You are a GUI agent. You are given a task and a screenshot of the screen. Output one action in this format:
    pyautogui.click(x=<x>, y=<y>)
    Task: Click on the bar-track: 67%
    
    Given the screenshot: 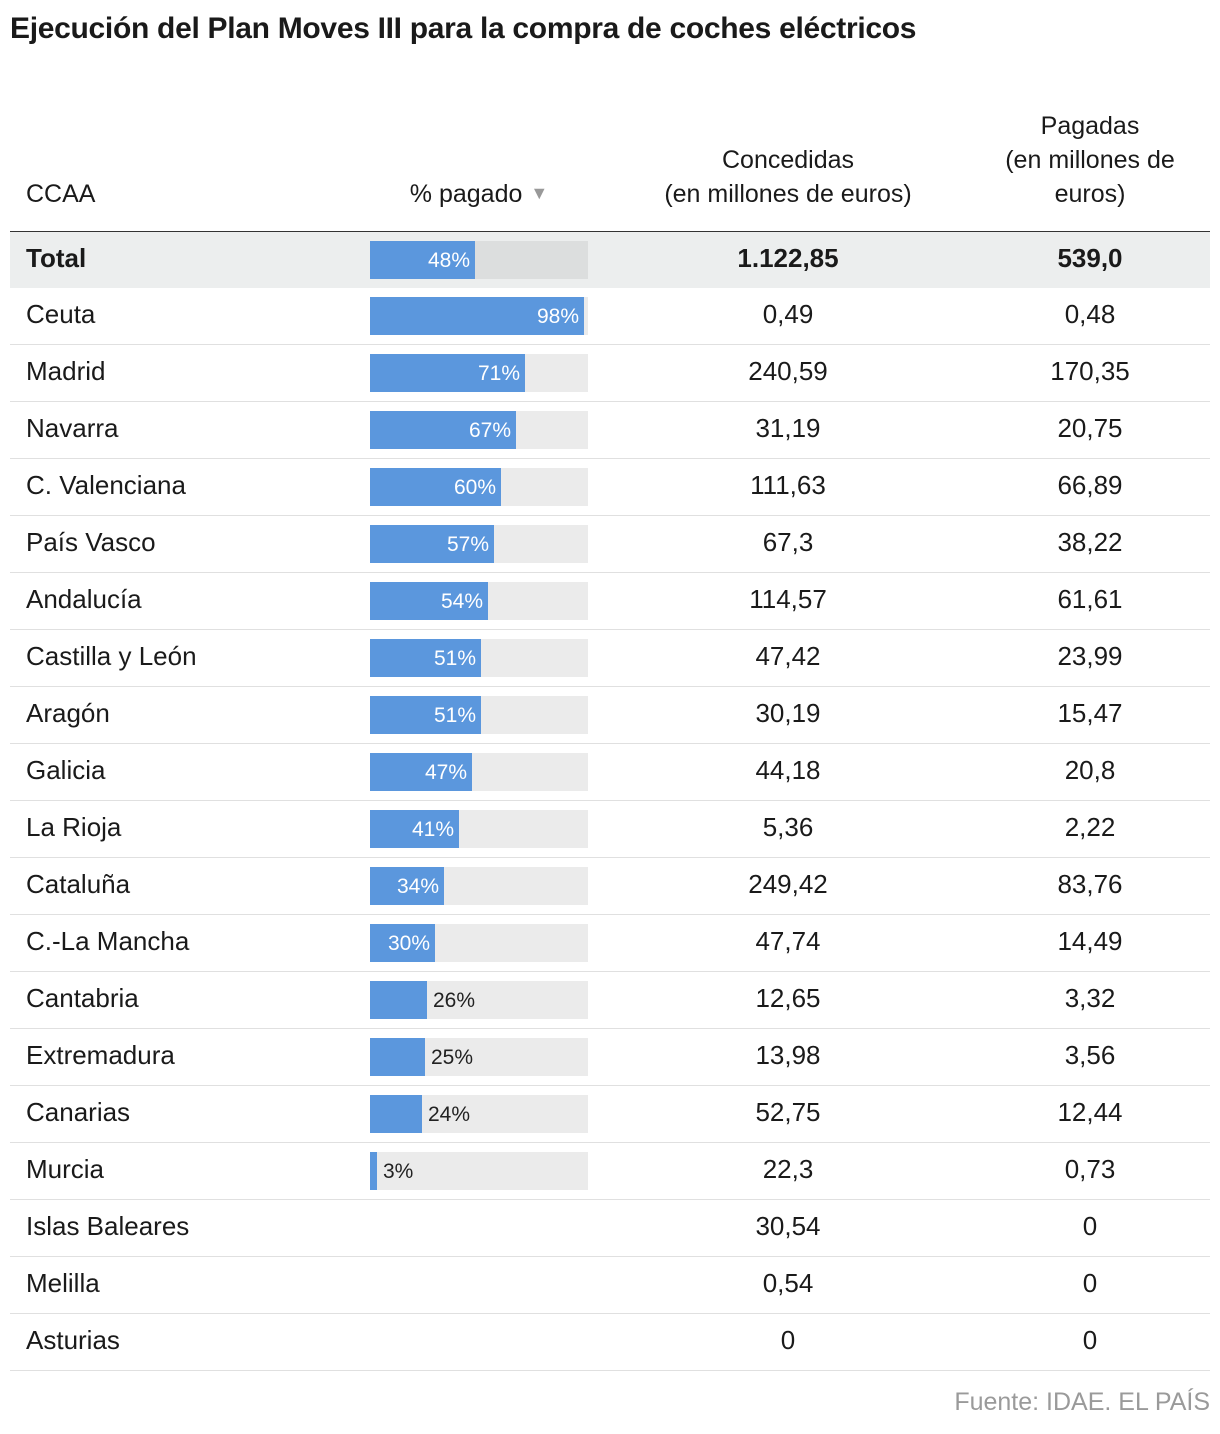 What is the action you would take?
    pyautogui.click(x=479, y=430)
    